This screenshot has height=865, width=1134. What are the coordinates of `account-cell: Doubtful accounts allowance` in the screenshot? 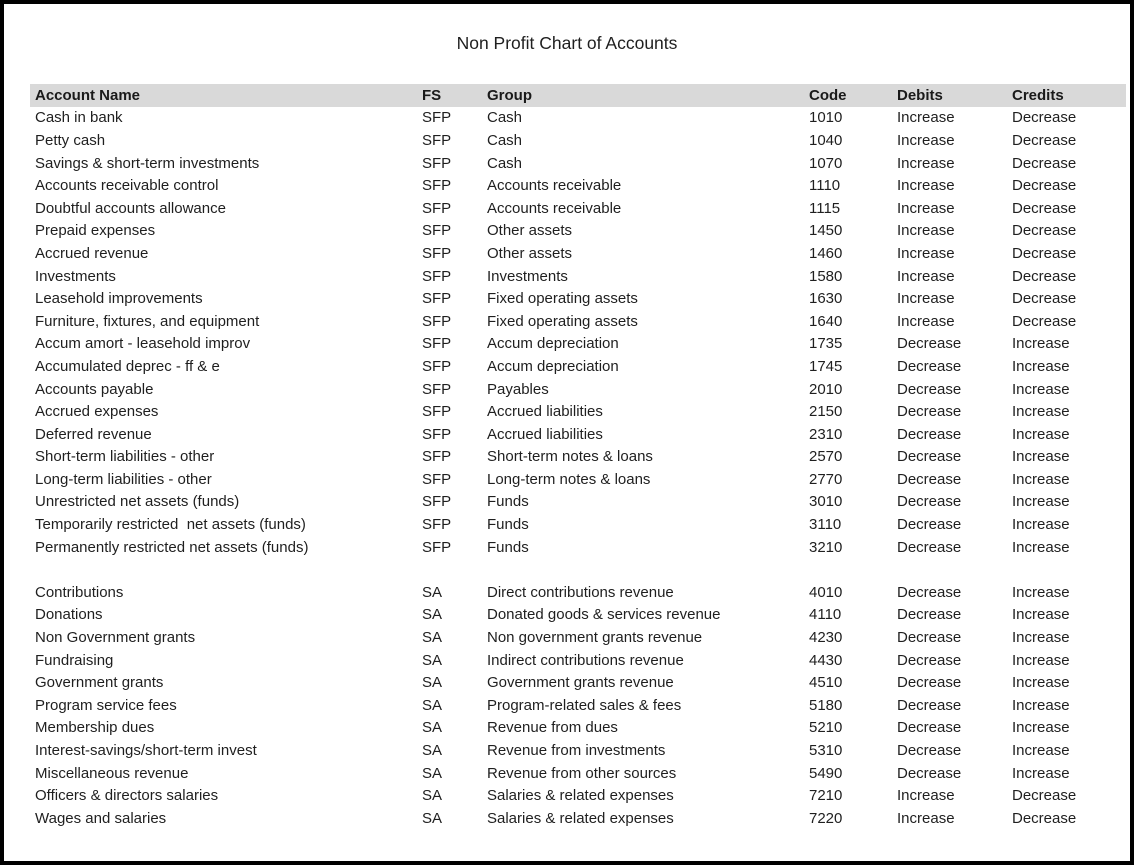 It's located at (130, 208).